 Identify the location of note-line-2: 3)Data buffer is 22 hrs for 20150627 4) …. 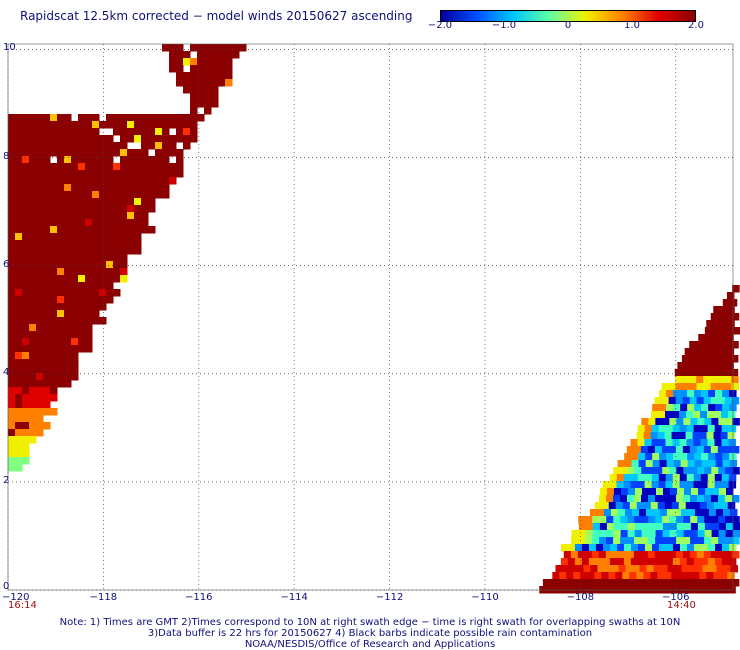
(370, 633).